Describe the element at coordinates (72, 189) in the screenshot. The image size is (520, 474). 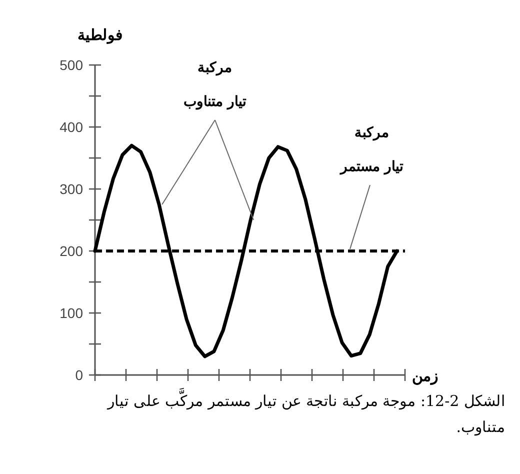
I see `y-tick-label: 300` at that location.